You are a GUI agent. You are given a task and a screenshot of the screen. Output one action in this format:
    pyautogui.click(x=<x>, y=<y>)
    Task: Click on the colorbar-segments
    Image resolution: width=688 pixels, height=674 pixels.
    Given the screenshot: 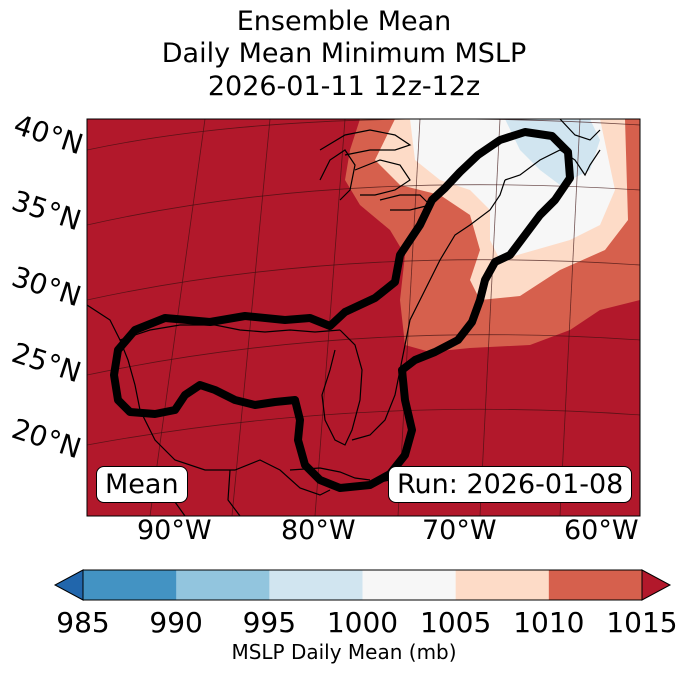 What is the action you would take?
    pyautogui.click(x=362, y=585)
    